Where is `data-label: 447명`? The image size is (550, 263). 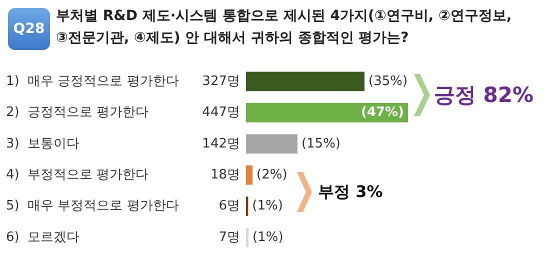
data-label: 447명 is located at coordinates (221, 112).